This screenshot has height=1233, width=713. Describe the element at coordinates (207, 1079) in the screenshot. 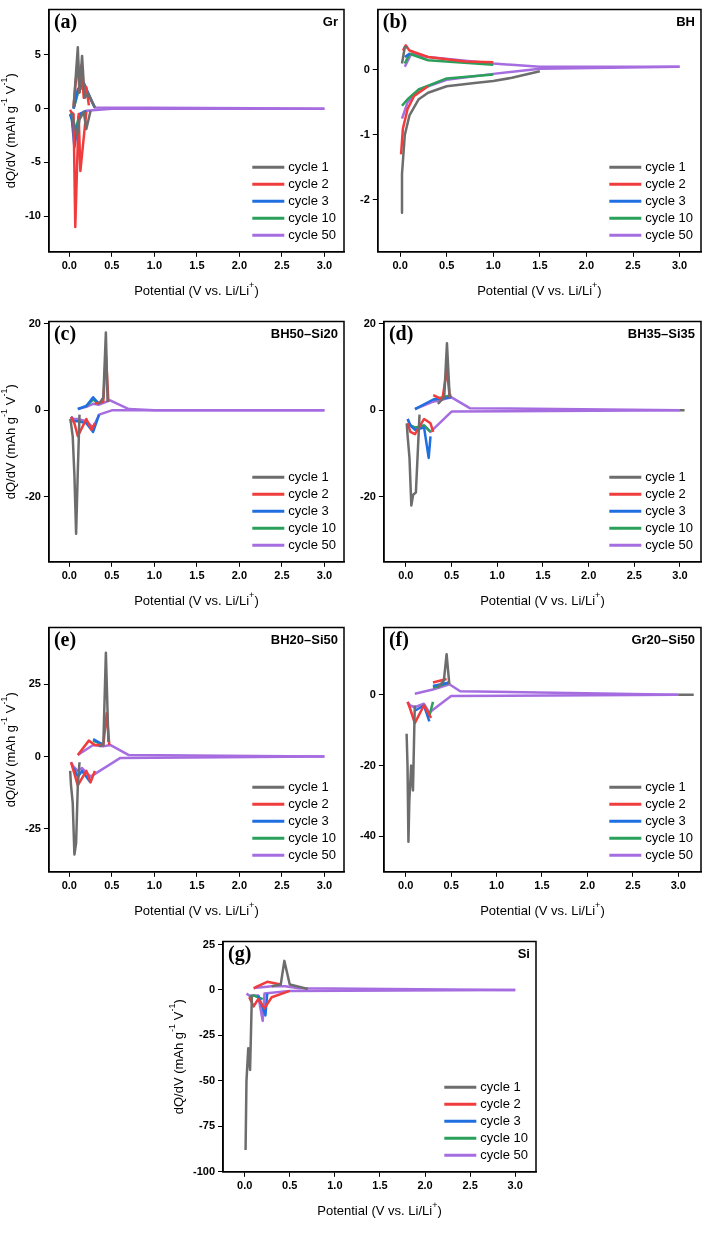

I see `y-tick-label: -50` at that location.